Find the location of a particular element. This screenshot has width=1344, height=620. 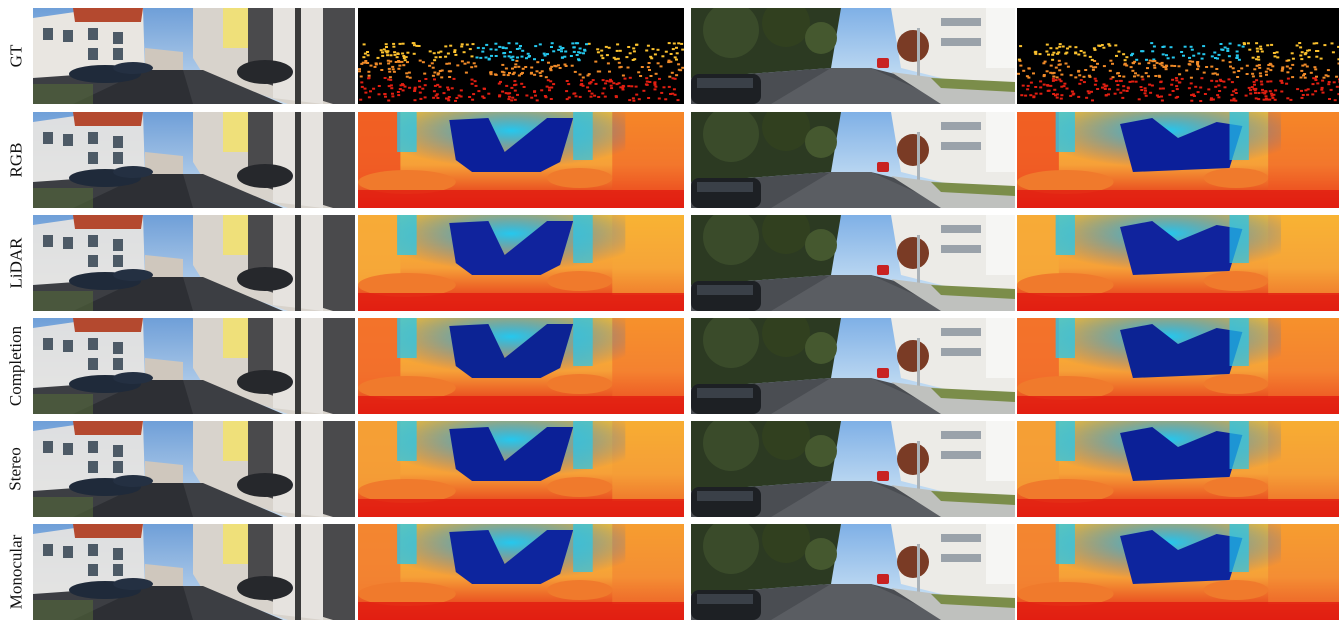

row-label-text: Stereo is located at coordinates (15, 469).